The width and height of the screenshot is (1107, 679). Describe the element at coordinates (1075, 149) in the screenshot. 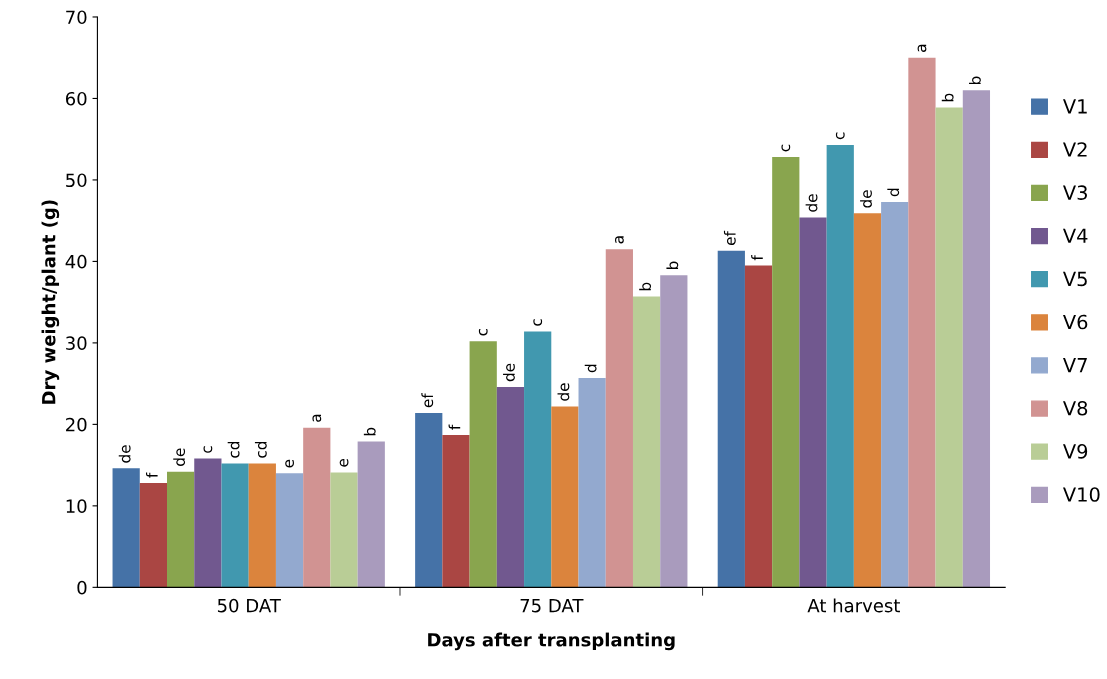

I see `legend-label: V2` at that location.